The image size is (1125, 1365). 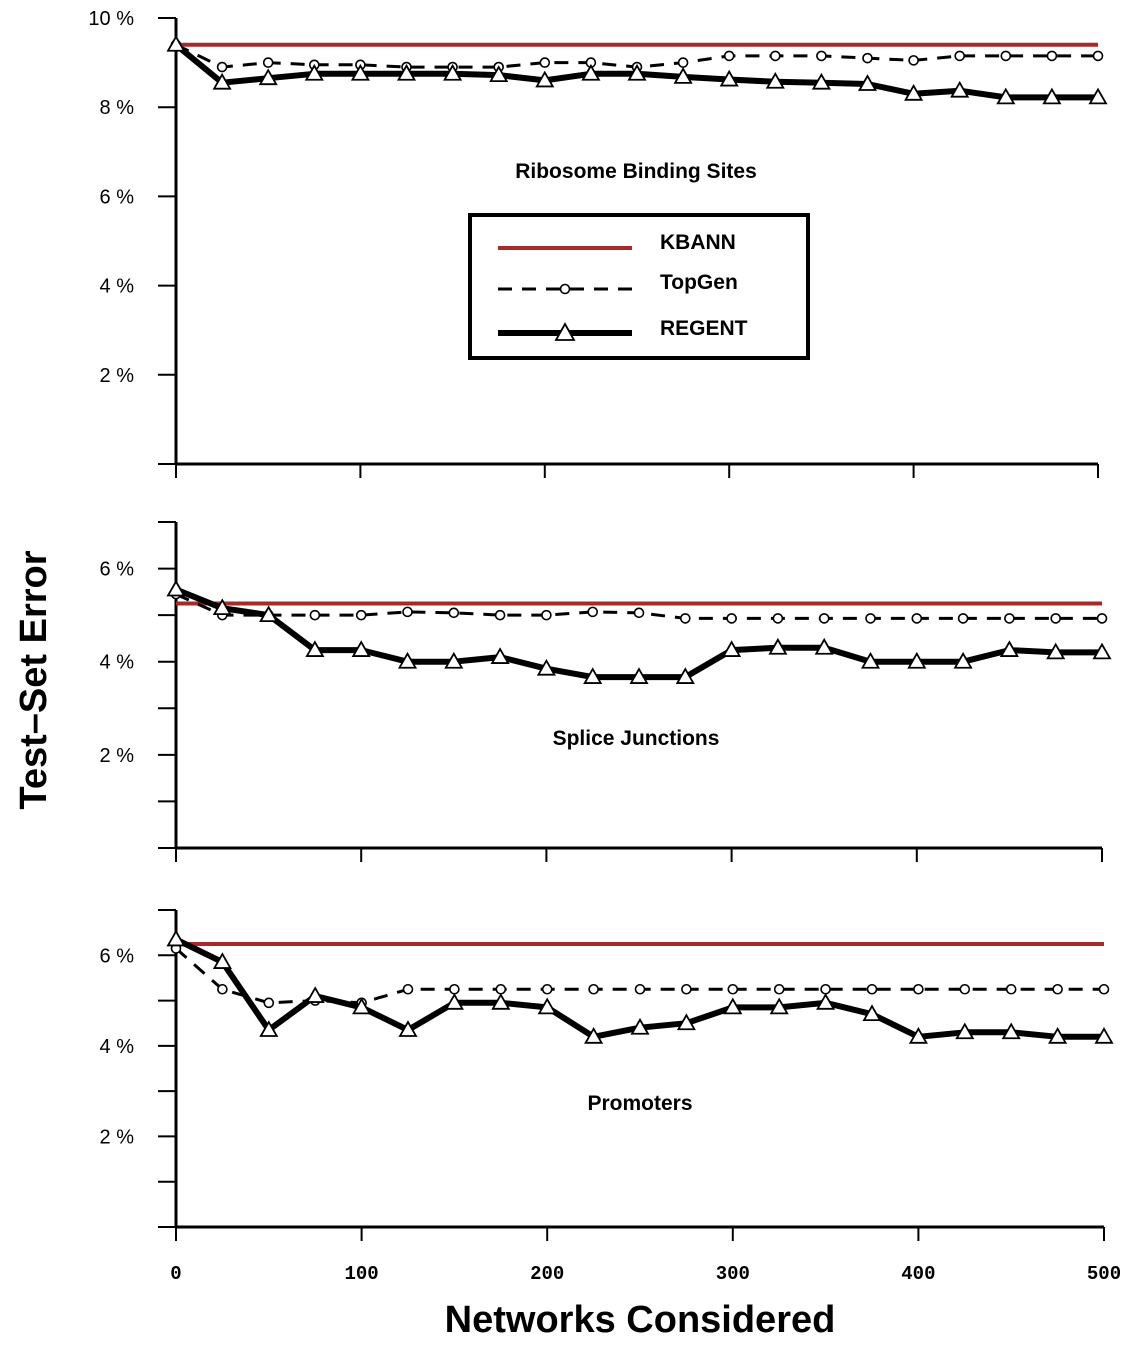 I want to click on x-tick-label: 400, so click(x=918, y=1274).